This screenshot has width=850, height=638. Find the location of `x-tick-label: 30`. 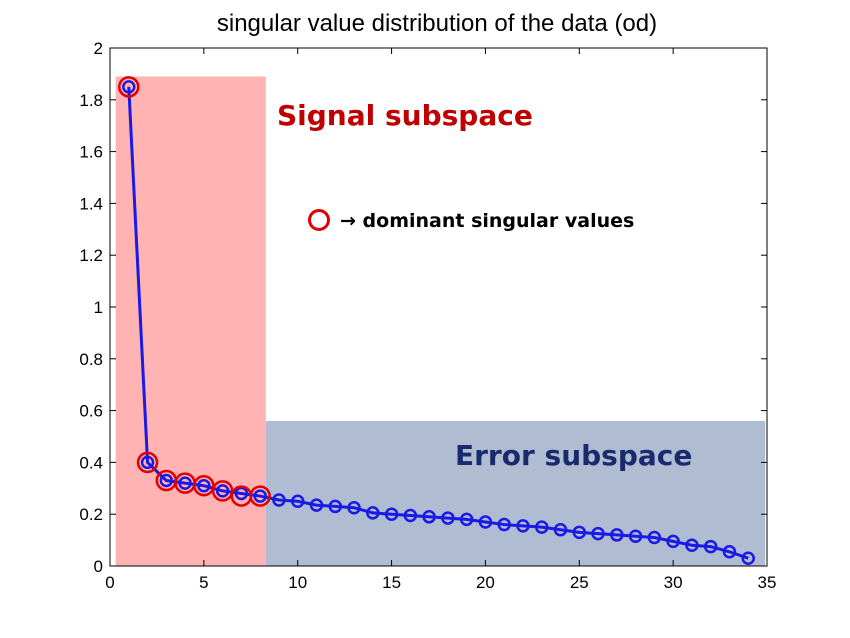

x-tick-label: 30 is located at coordinates (673, 582).